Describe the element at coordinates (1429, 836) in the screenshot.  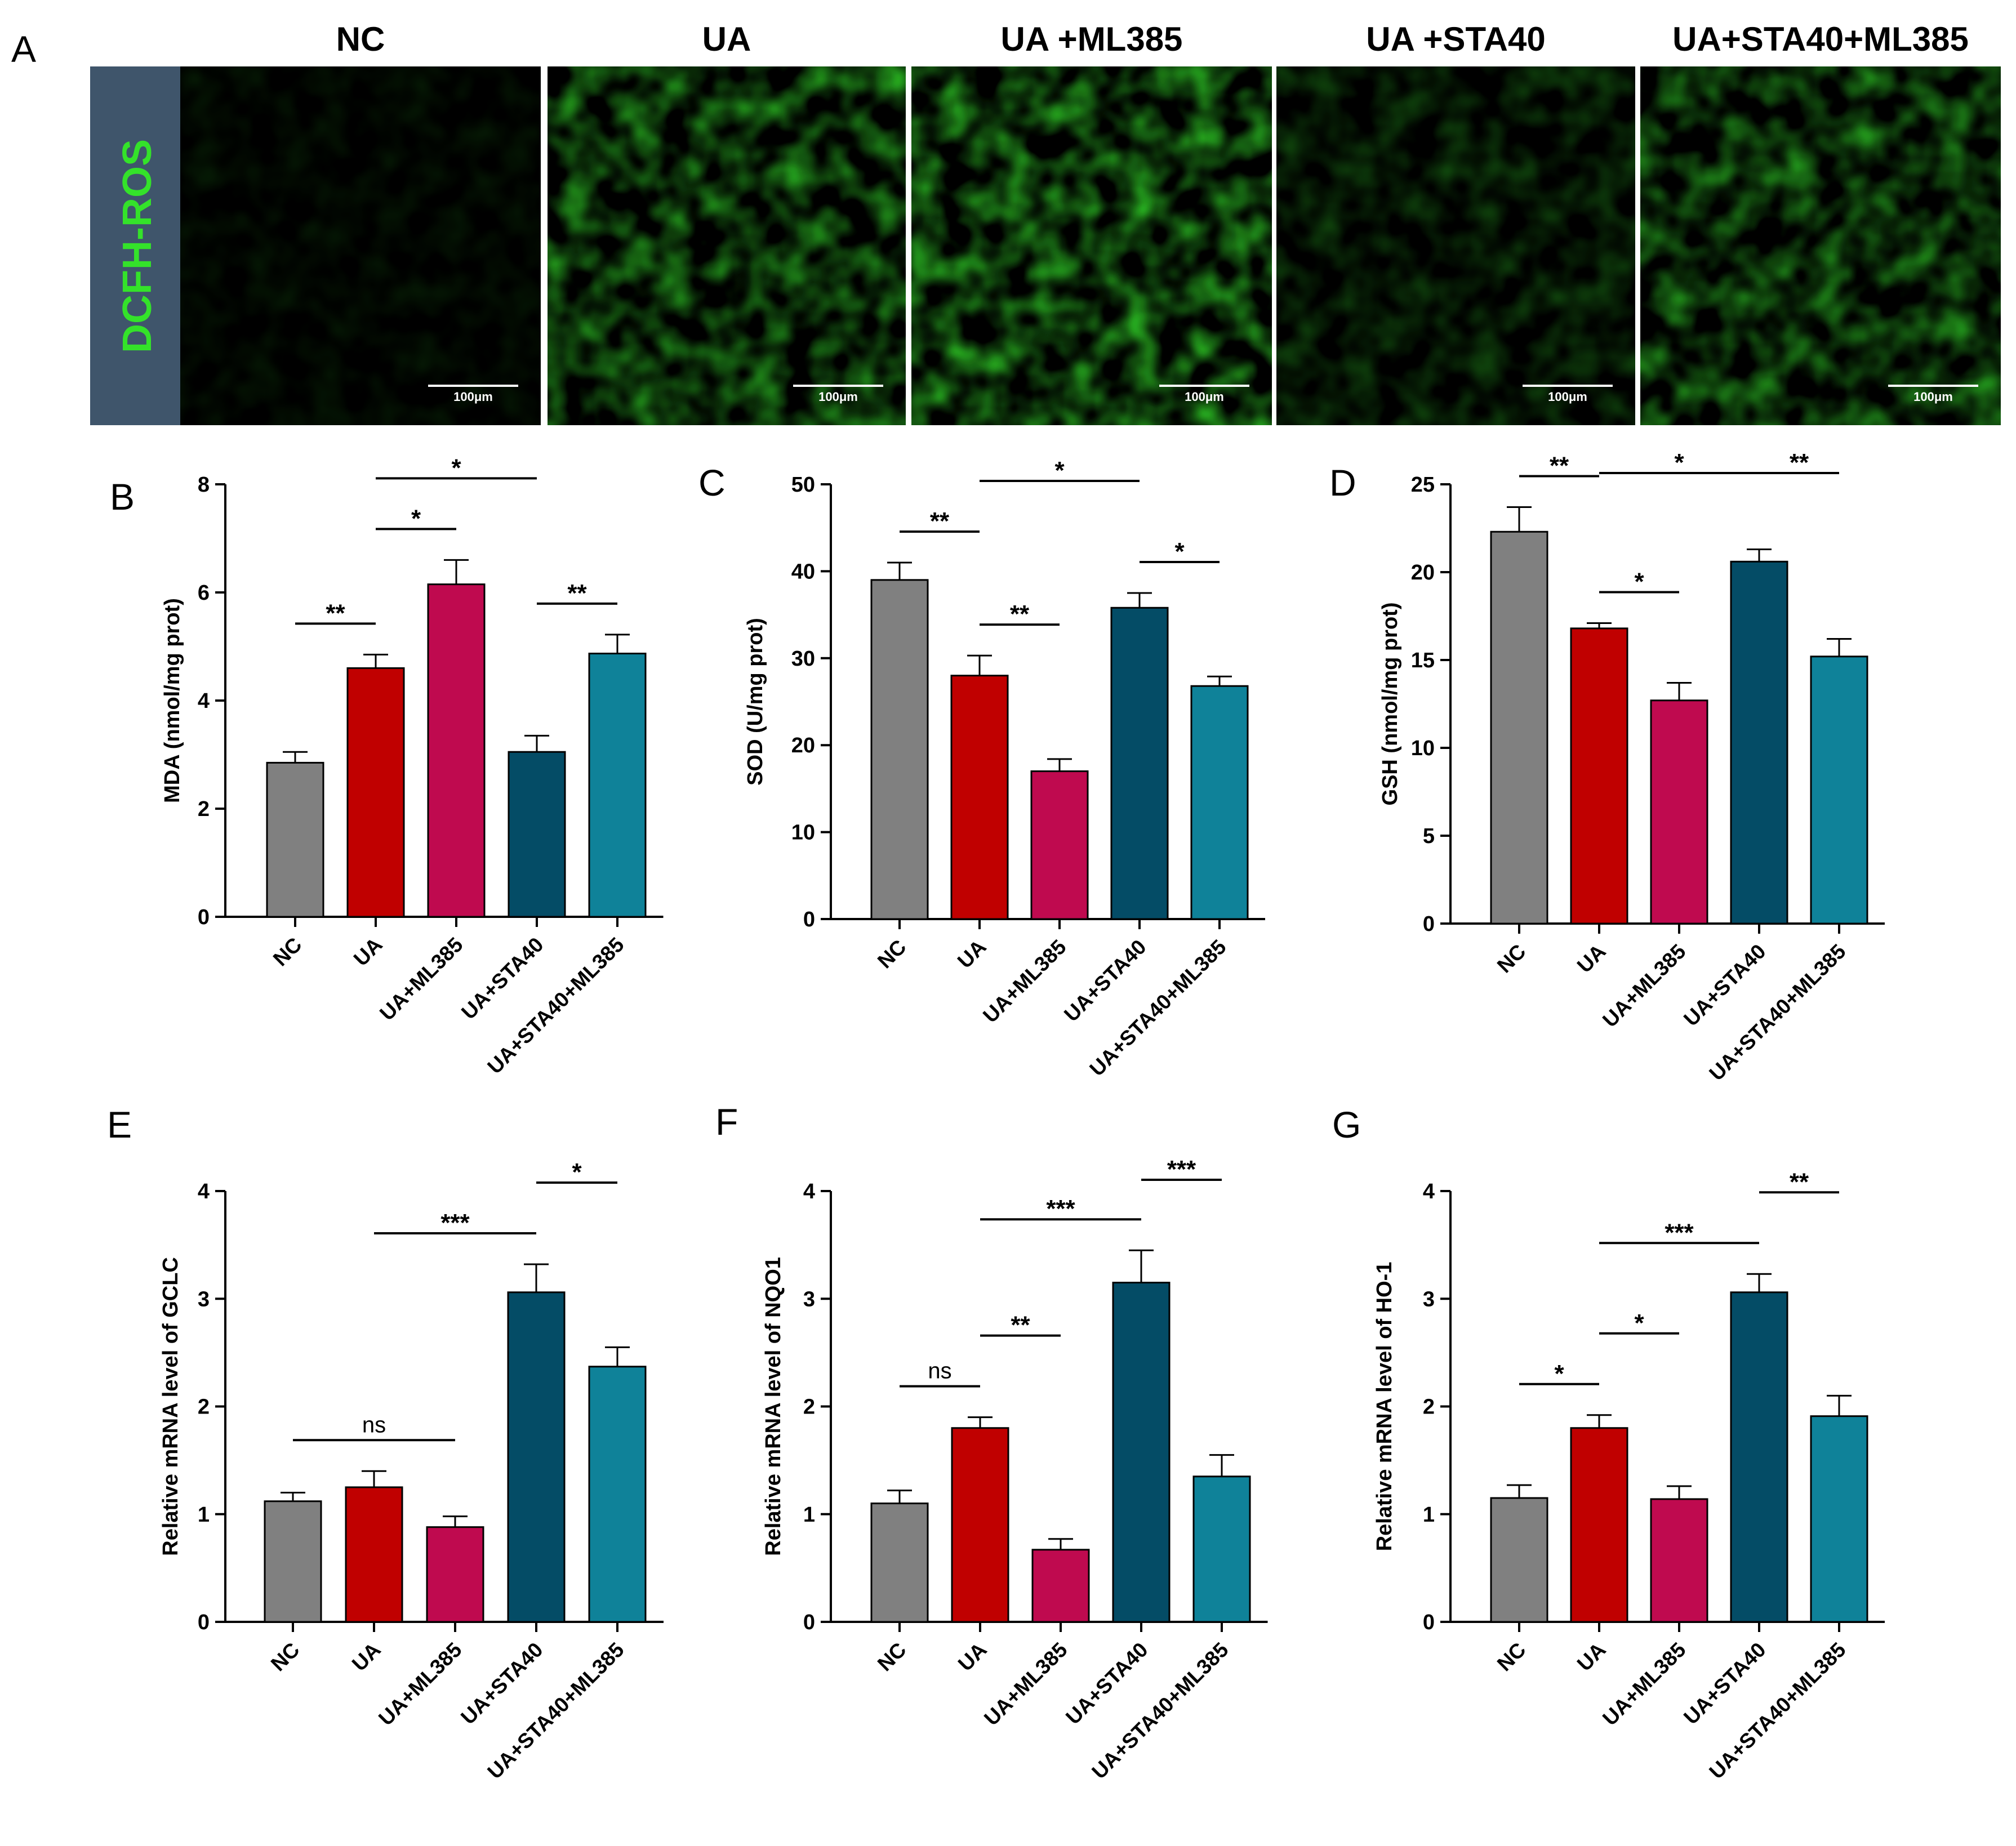
I see `y-tick-label: 5` at that location.